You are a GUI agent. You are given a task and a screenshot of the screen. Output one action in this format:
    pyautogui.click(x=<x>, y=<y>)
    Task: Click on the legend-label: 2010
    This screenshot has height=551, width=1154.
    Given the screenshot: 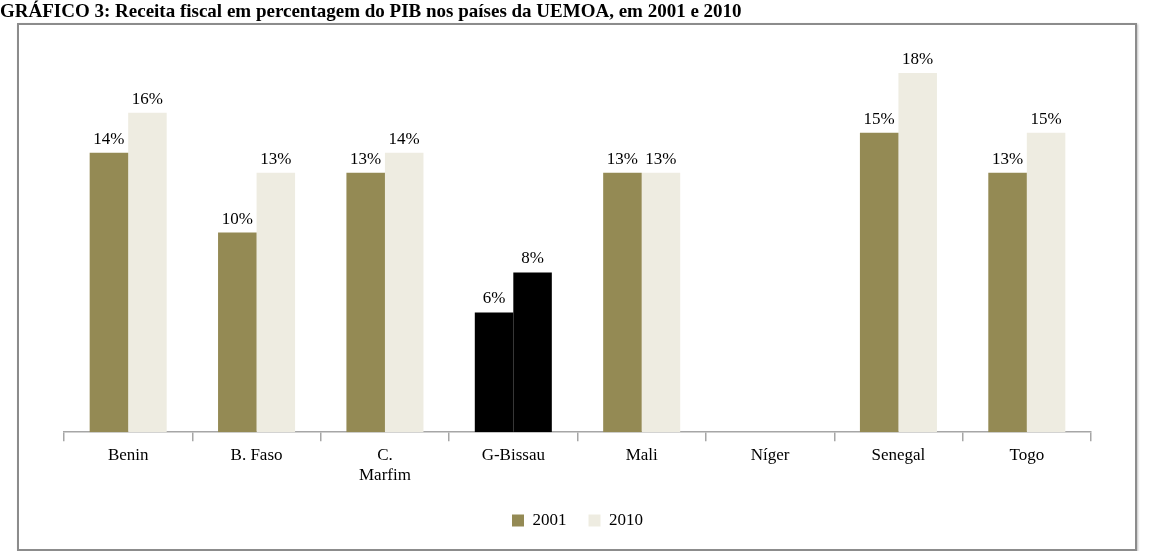 What is the action you would take?
    pyautogui.click(x=626, y=519)
    